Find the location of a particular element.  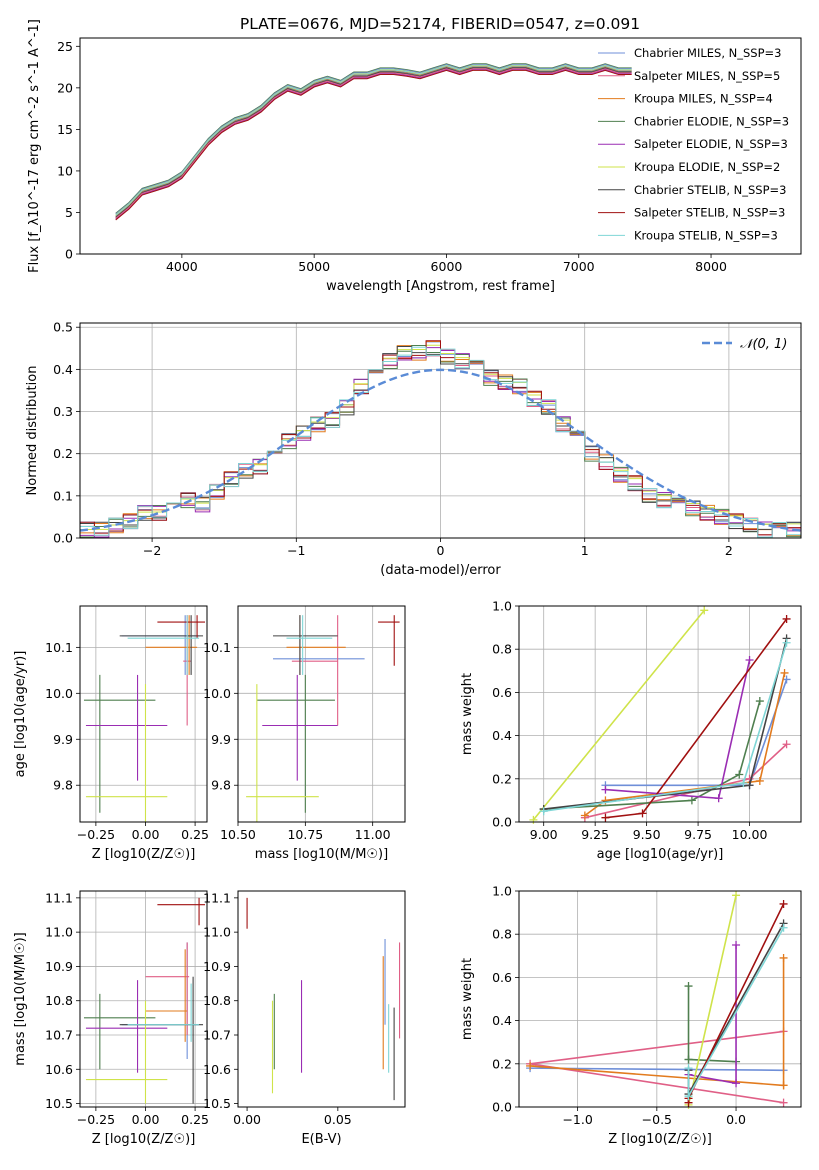

normal-curve is located at coordinates (440, 450).